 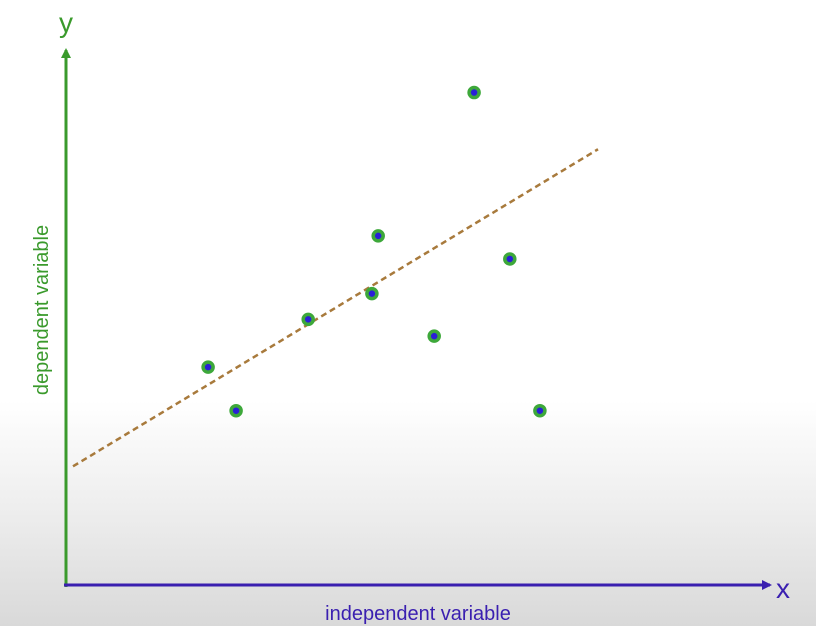 What do you see at coordinates (418, 614) in the screenshot?
I see `x-axis-label: independent variable` at bounding box center [418, 614].